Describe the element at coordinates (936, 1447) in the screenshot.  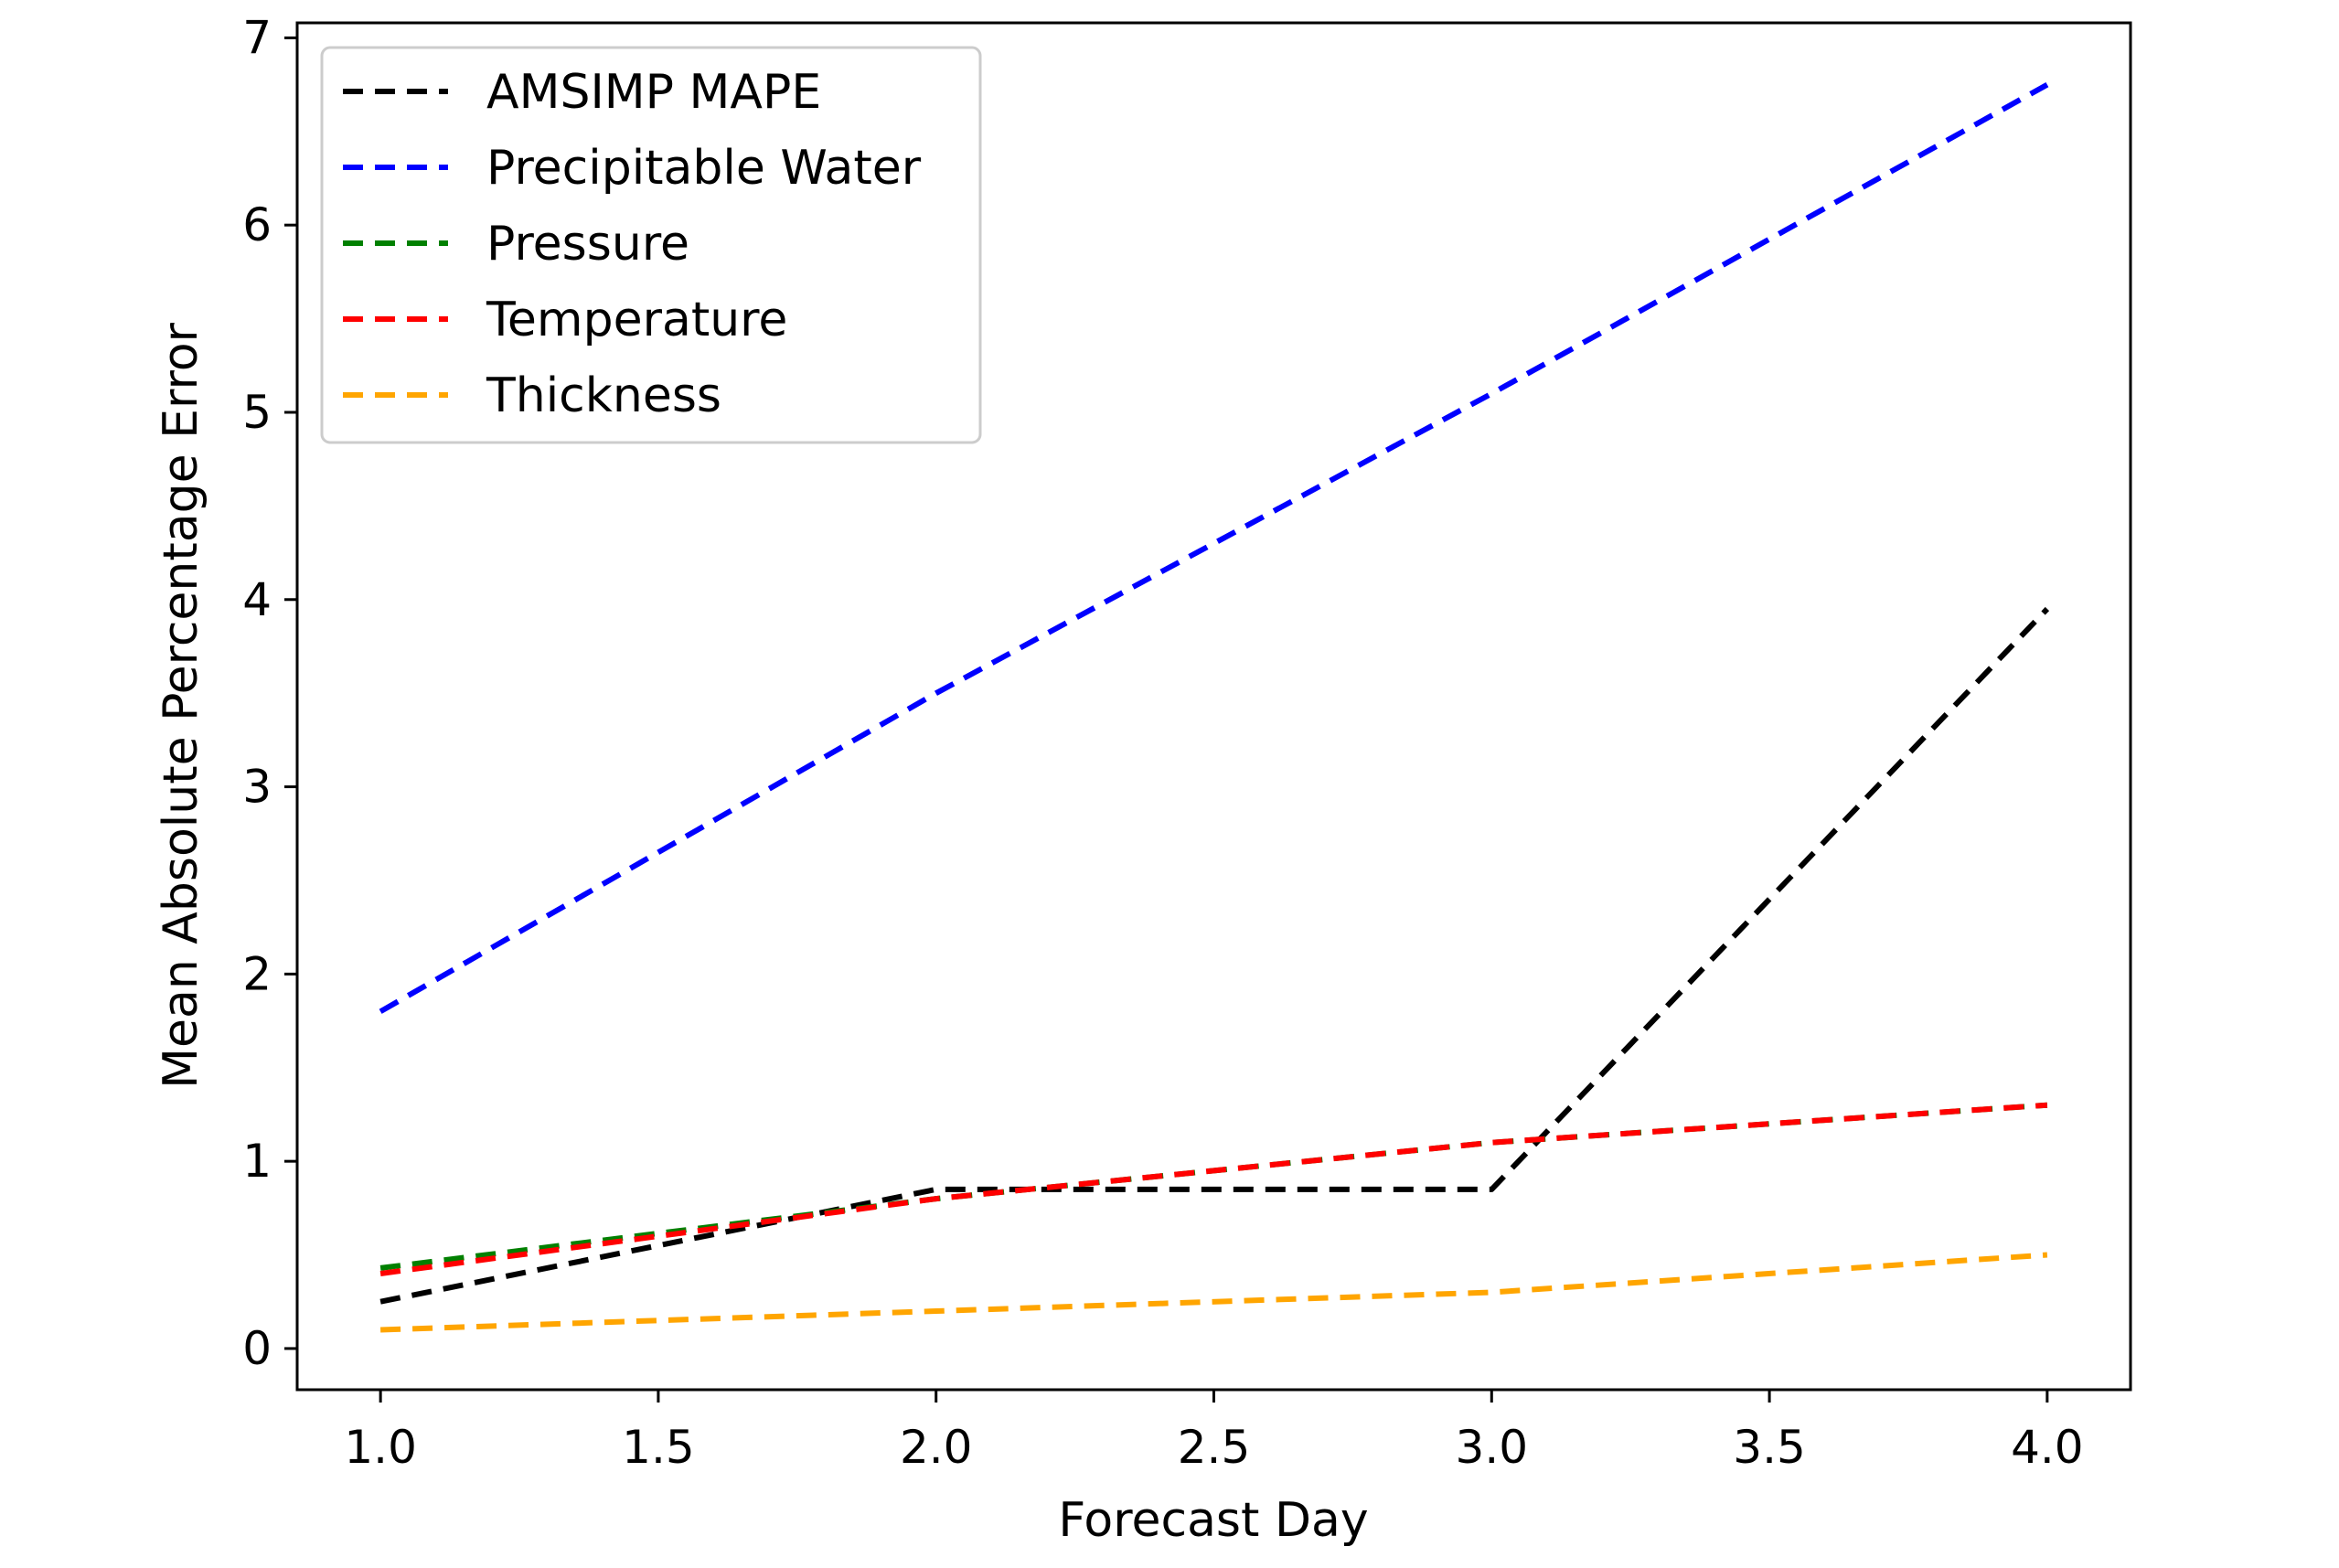
I see `x-tick-label: 2.0` at that location.